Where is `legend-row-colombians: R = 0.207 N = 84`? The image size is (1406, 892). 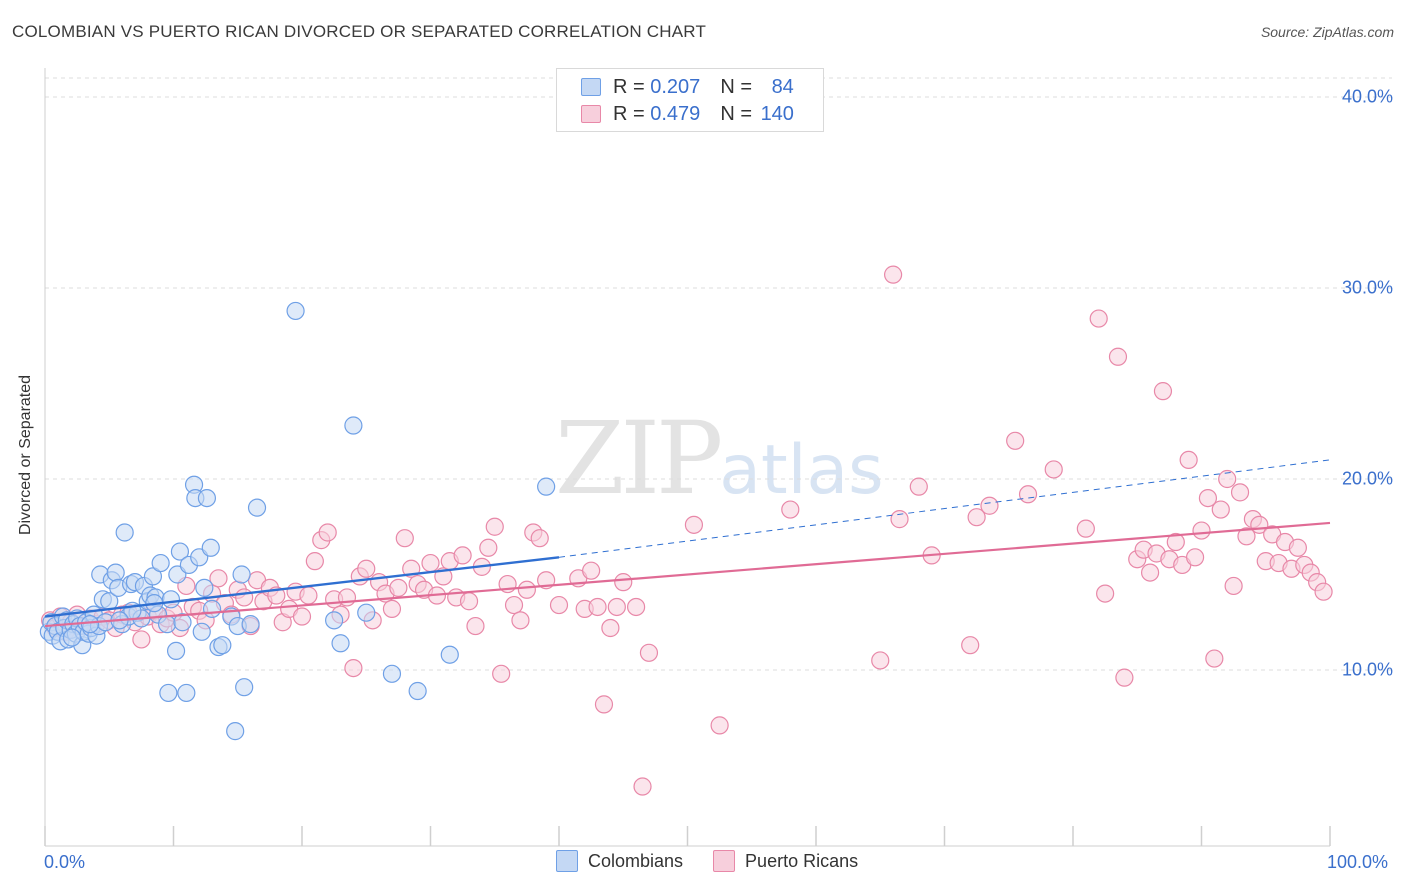
legend-row-colombians: R = 0.207 N = 84 is located at coordinates (687, 87).